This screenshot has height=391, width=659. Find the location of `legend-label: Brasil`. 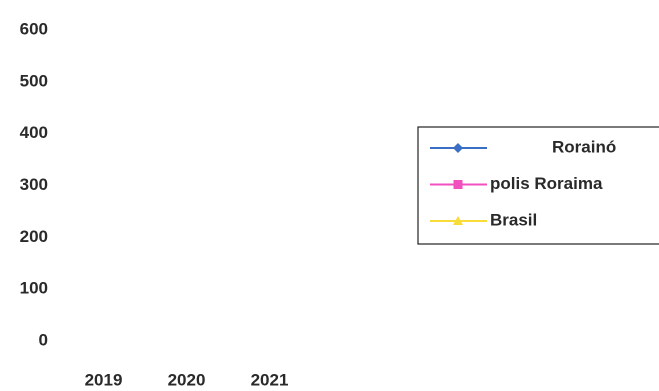

legend-label: Brasil is located at coordinates (513, 219).